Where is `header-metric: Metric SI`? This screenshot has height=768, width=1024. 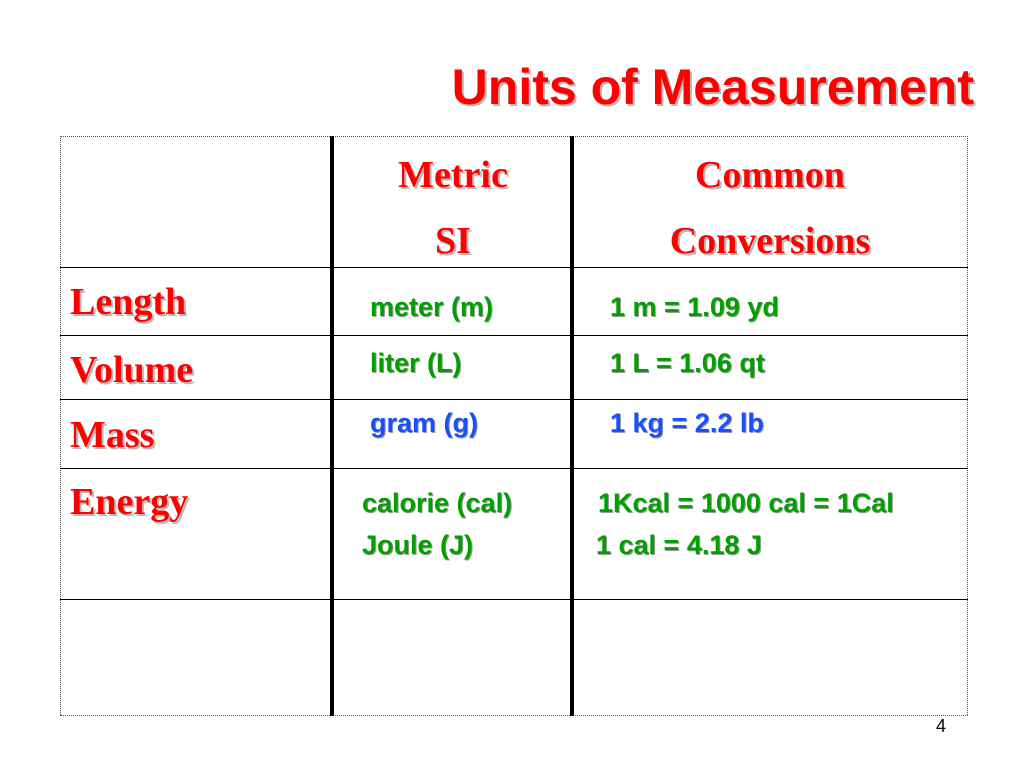 header-metric: Metric SI is located at coordinates (453, 208).